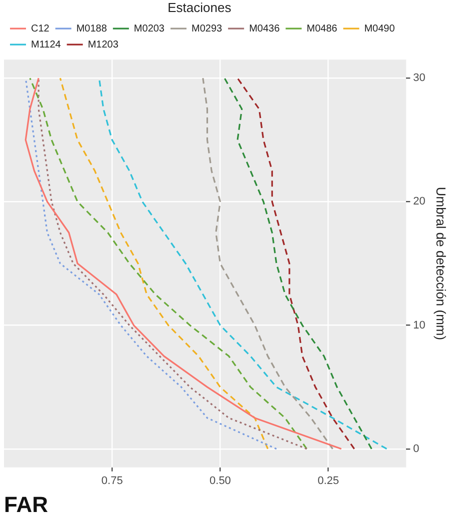 The height and width of the screenshot is (523, 456). Describe the element at coordinates (419, 78) in the screenshot. I see `y2-tick-label: 30` at that location.